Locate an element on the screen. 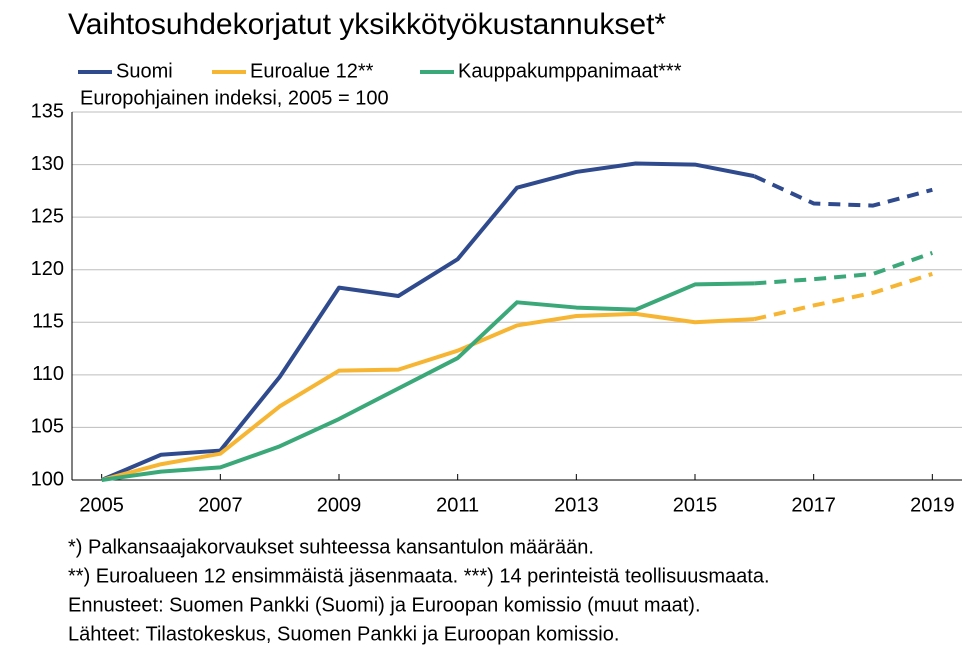 This screenshot has width=965, height=651. chart-subtitle: Europohjainen indeksi, 2005 = 100 is located at coordinates (234, 98).